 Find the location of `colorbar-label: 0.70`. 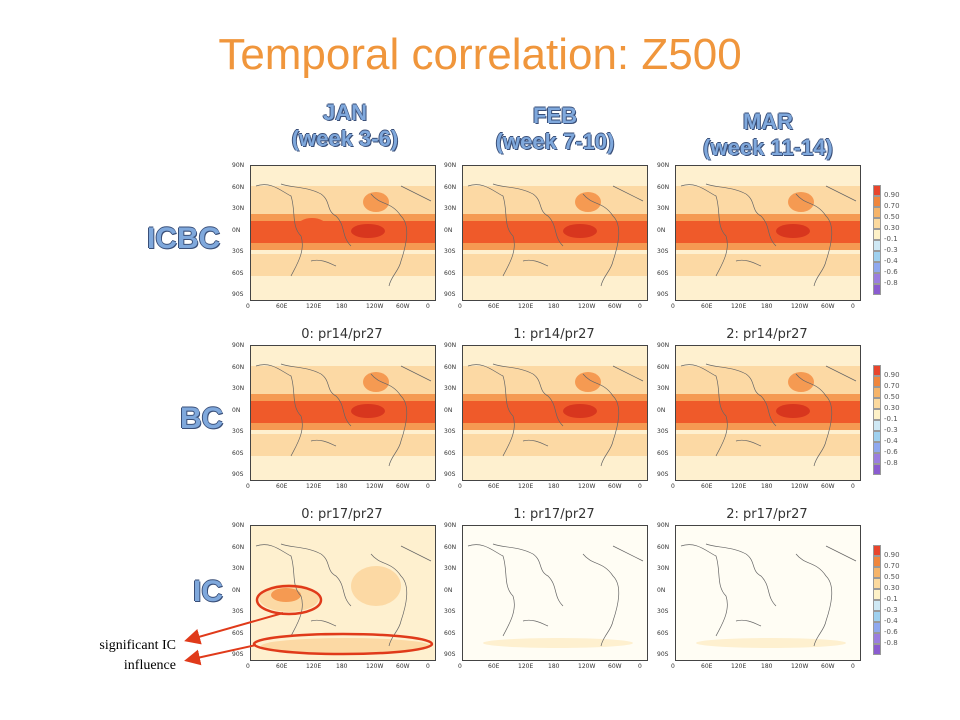

colorbar-label: 0.70 is located at coordinates (892, 206).